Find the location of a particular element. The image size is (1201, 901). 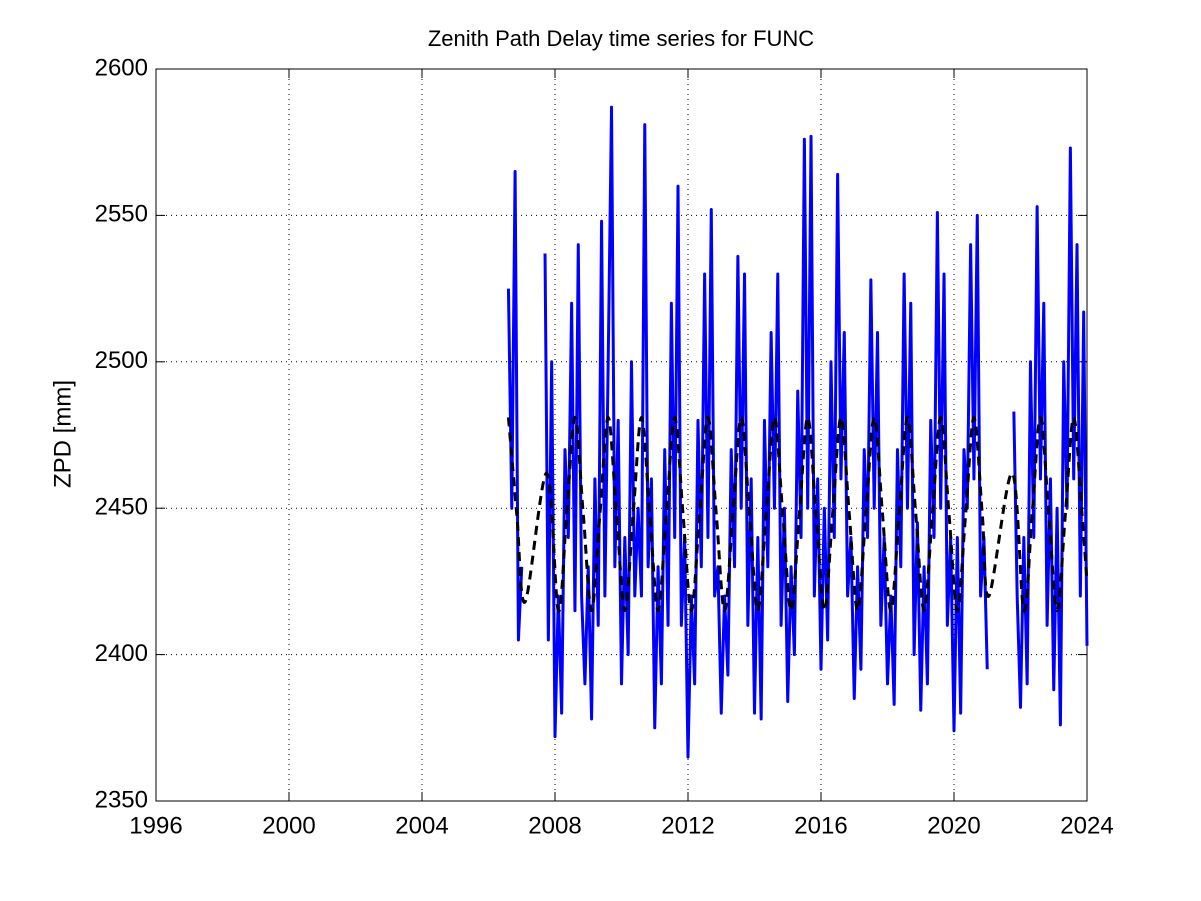

chart-title: Zenith Path Delay time series for FUNC is located at coordinates (621, 38).